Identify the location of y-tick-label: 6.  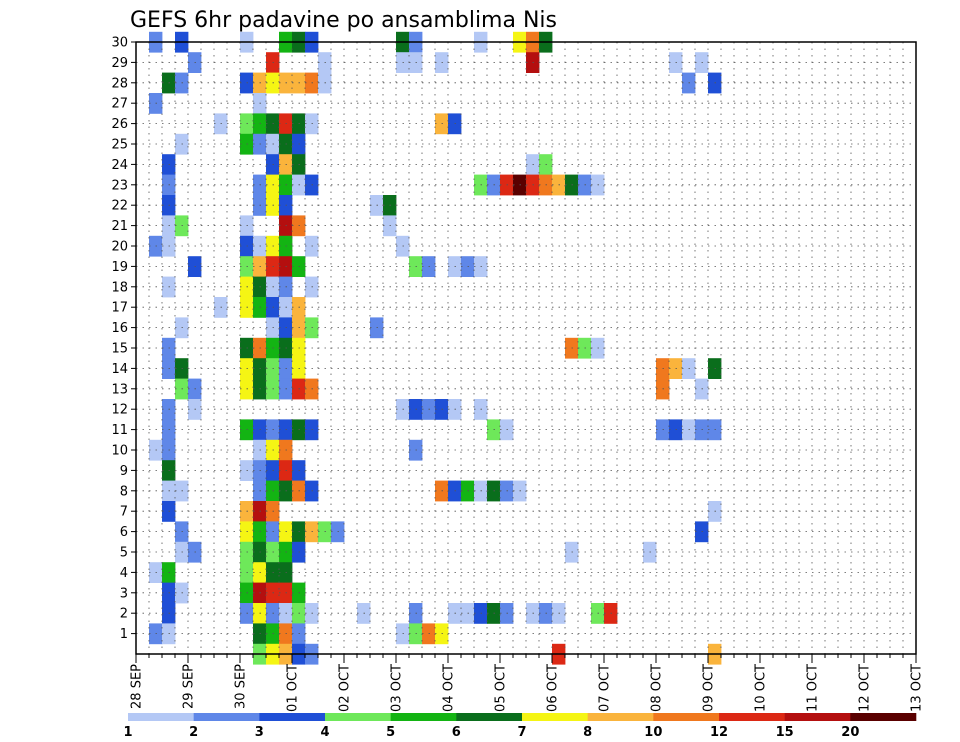
(124, 532).